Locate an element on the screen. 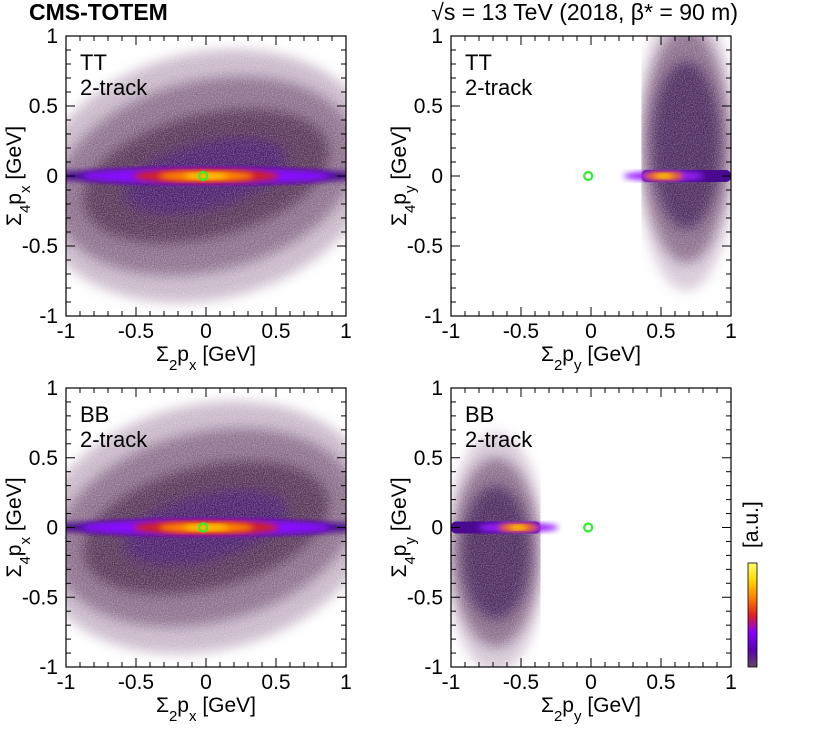 This screenshot has width=814, height=733. colorbar-label: [a.u.] is located at coordinates (751, 524).